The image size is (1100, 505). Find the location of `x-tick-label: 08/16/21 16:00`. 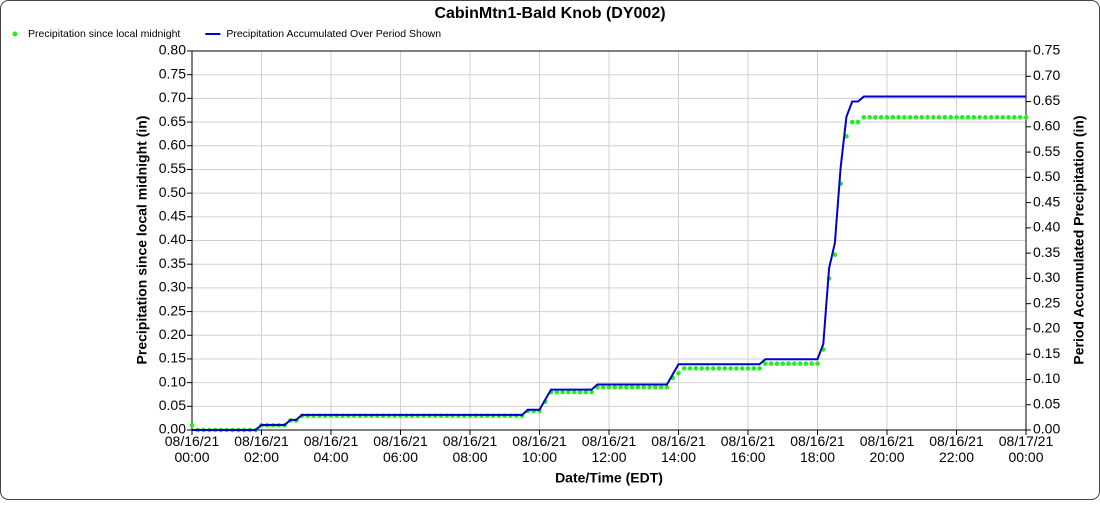

x-tick-label: 08/16/21 16:00 is located at coordinates (748, 449).